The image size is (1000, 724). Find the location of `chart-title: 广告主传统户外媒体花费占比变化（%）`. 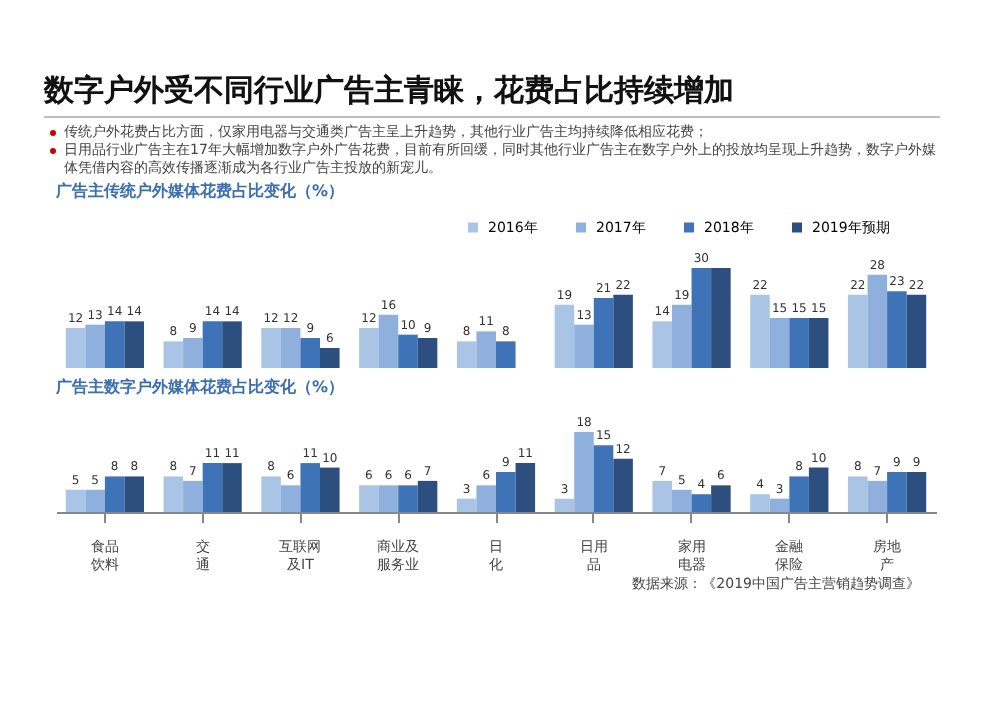

chart-title: 广告主传统户外媒体花费占比变化（%） is located at coordinates (199, 190).